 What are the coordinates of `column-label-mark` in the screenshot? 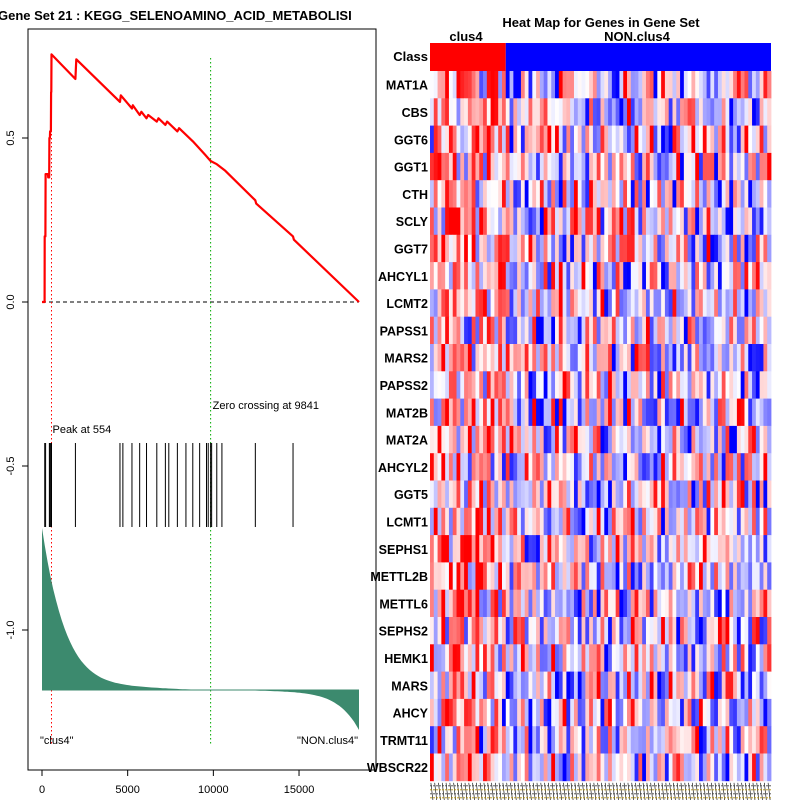 It's located at (727, 791).